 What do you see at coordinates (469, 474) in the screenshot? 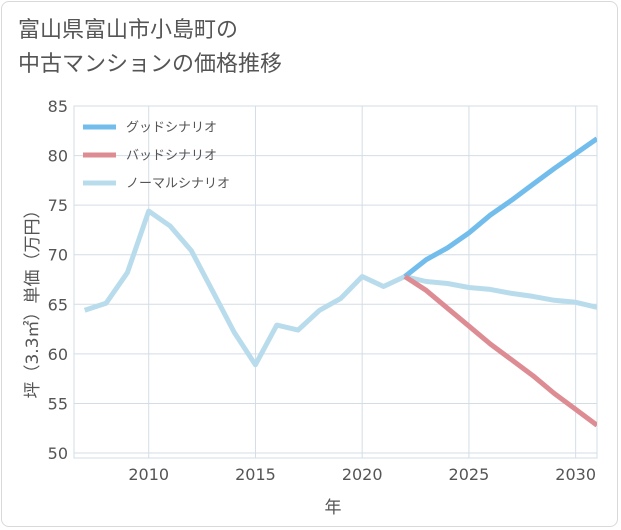
I see `x-tick-label: 2025` at bounding box center [469, 474].